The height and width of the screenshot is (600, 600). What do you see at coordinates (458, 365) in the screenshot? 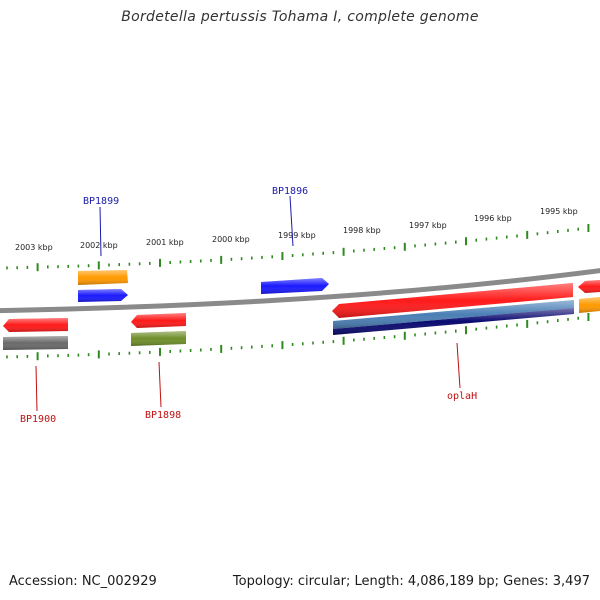
I see `leader-line-oplah` at bounding box center [458, 365].